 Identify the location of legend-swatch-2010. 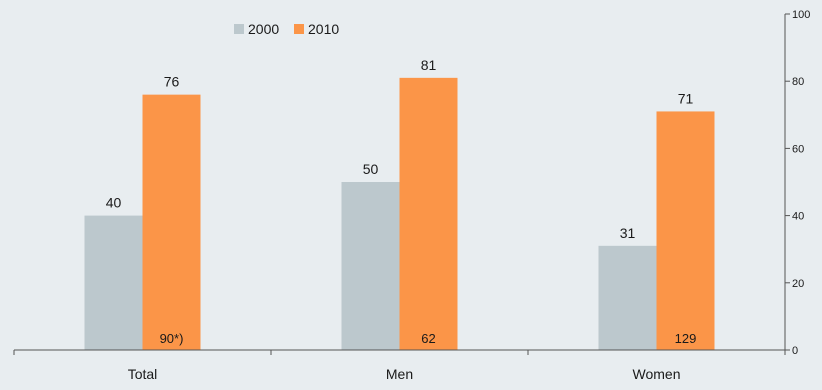
(299, 29).